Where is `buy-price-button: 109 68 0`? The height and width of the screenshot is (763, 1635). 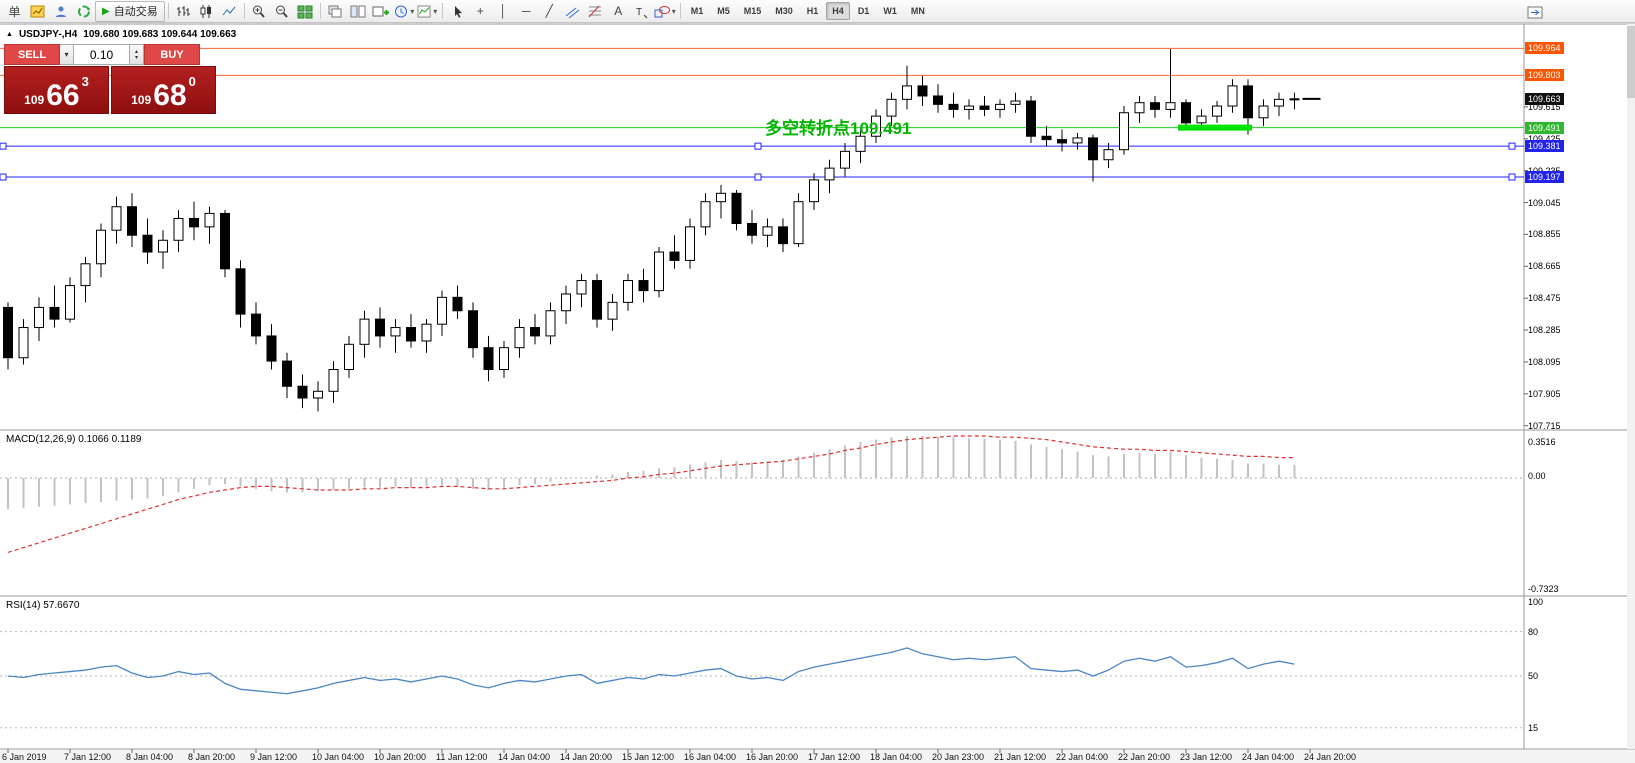
buy-price-button: 109 68 0 is located at coordinates (163, 90).